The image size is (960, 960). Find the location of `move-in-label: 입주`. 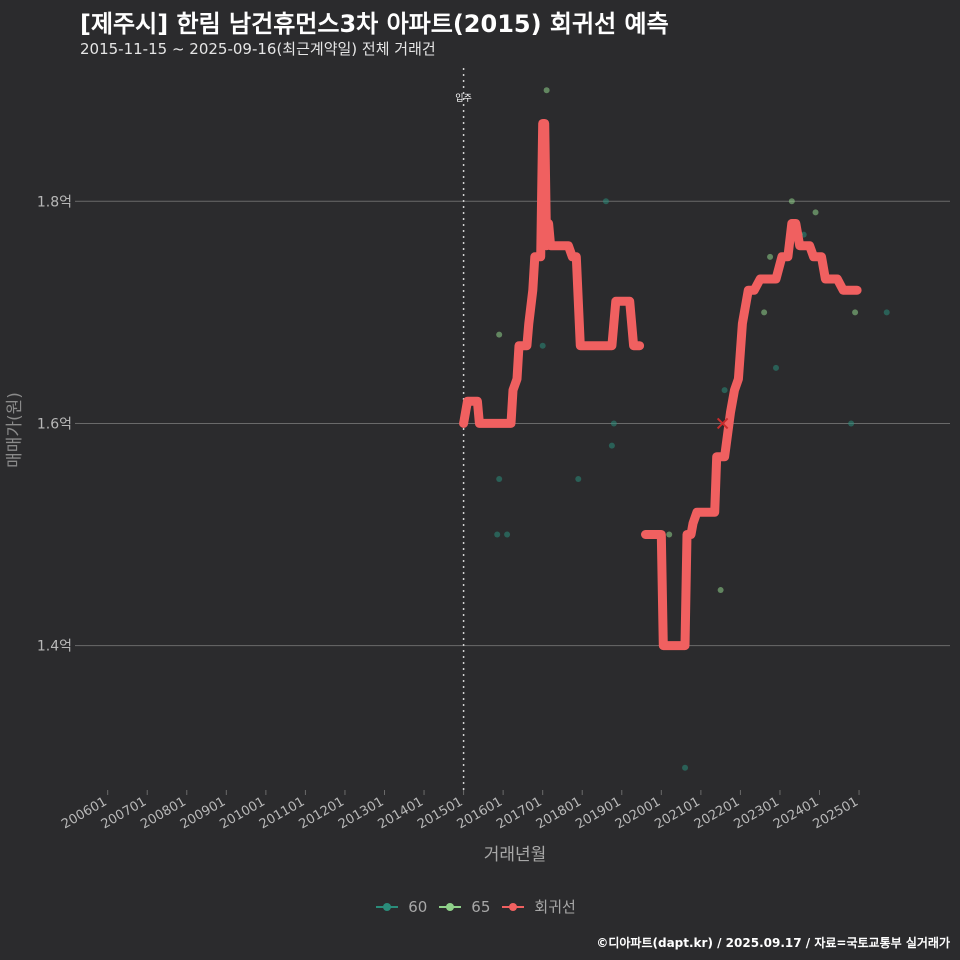

move-in-label: 입주 is located at coordinates (463, 98).